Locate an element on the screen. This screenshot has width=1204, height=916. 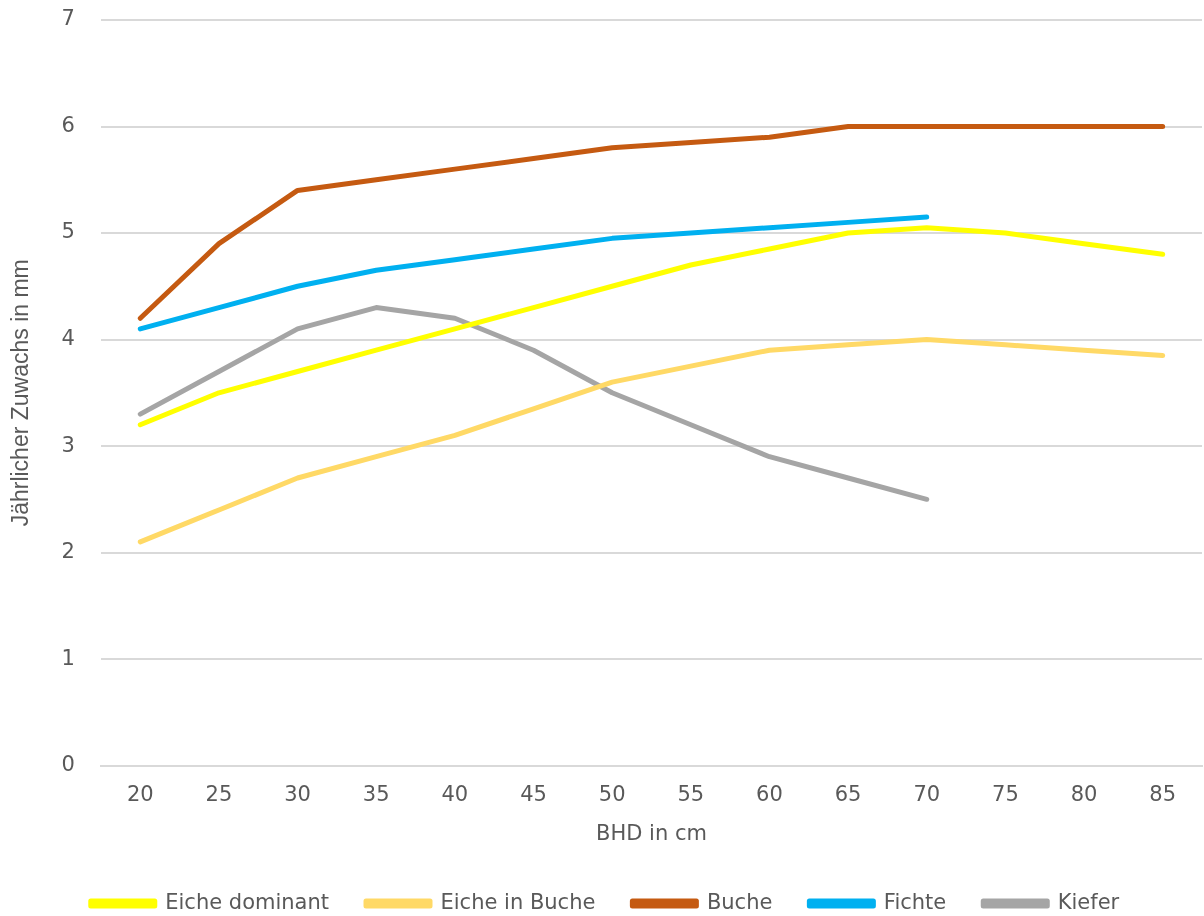
x-tick-label: 45 is located at coordinates (533, 793).